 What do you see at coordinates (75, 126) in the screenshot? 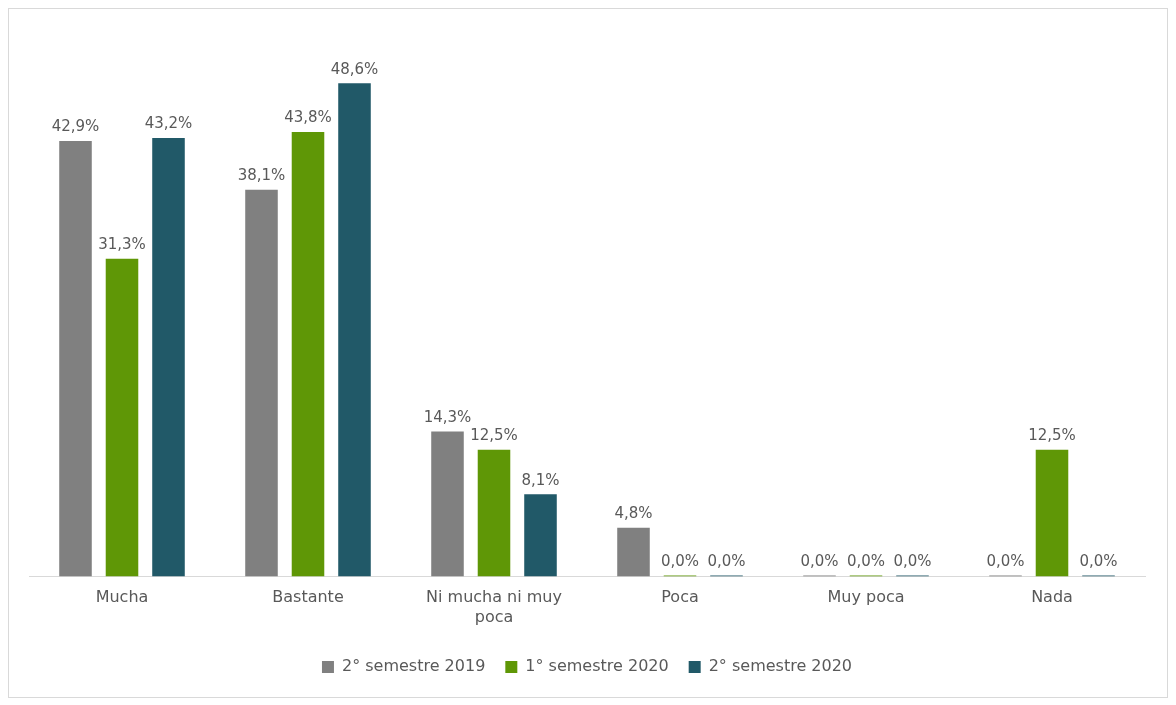
I see `data-label: 42,9%` at bounding box center [75, 126].